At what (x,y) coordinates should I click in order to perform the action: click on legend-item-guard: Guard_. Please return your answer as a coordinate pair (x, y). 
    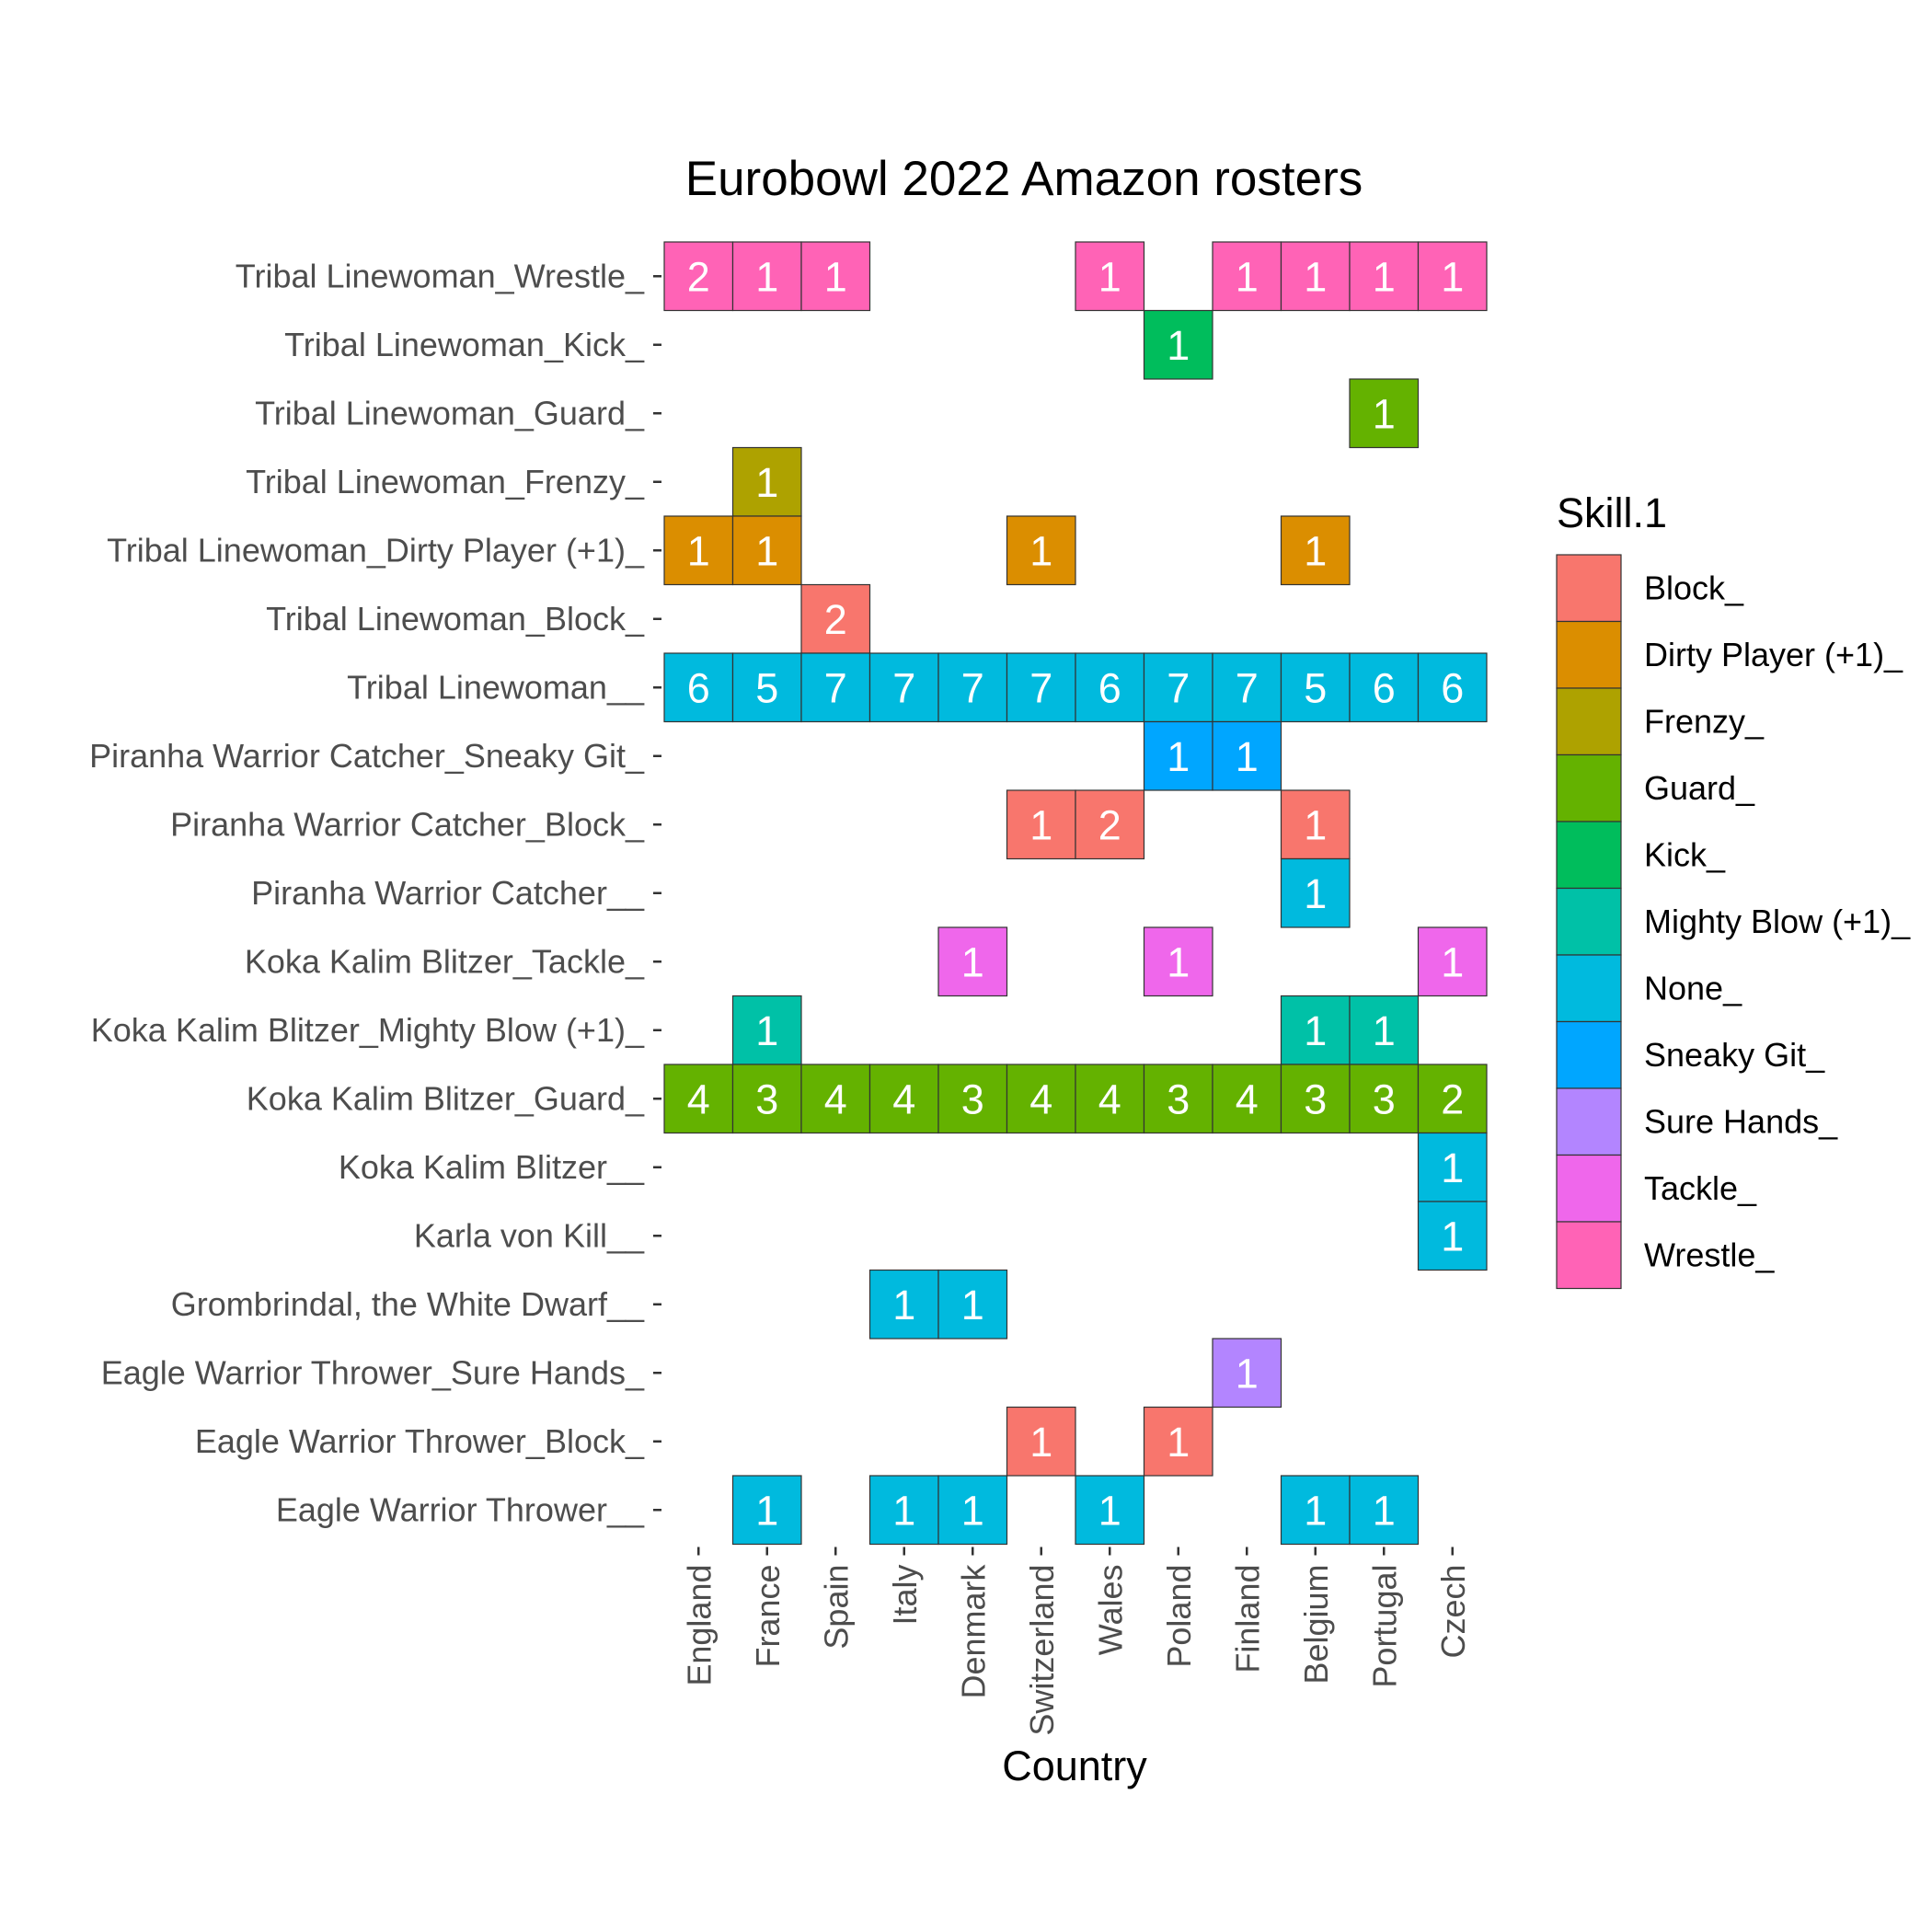
    Looking at the image, I should click on (1655, 787).